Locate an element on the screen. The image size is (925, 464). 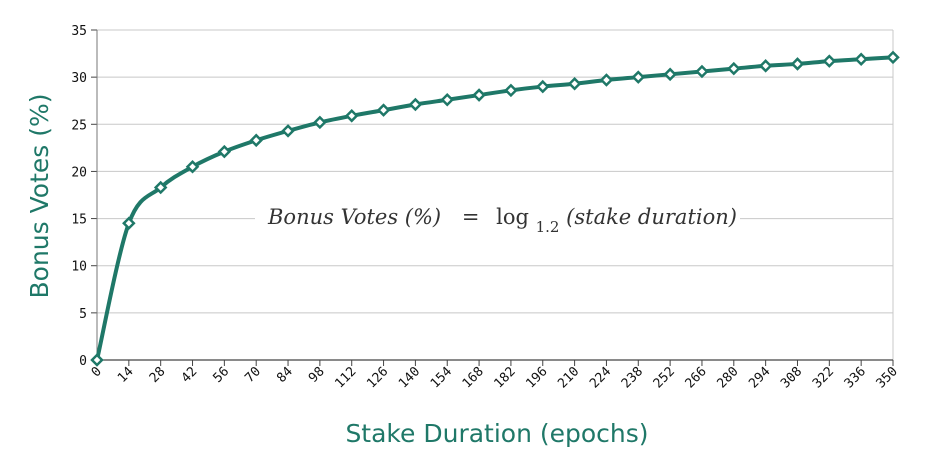
x-tick-label: 140 is located at coordinates (409, 377).